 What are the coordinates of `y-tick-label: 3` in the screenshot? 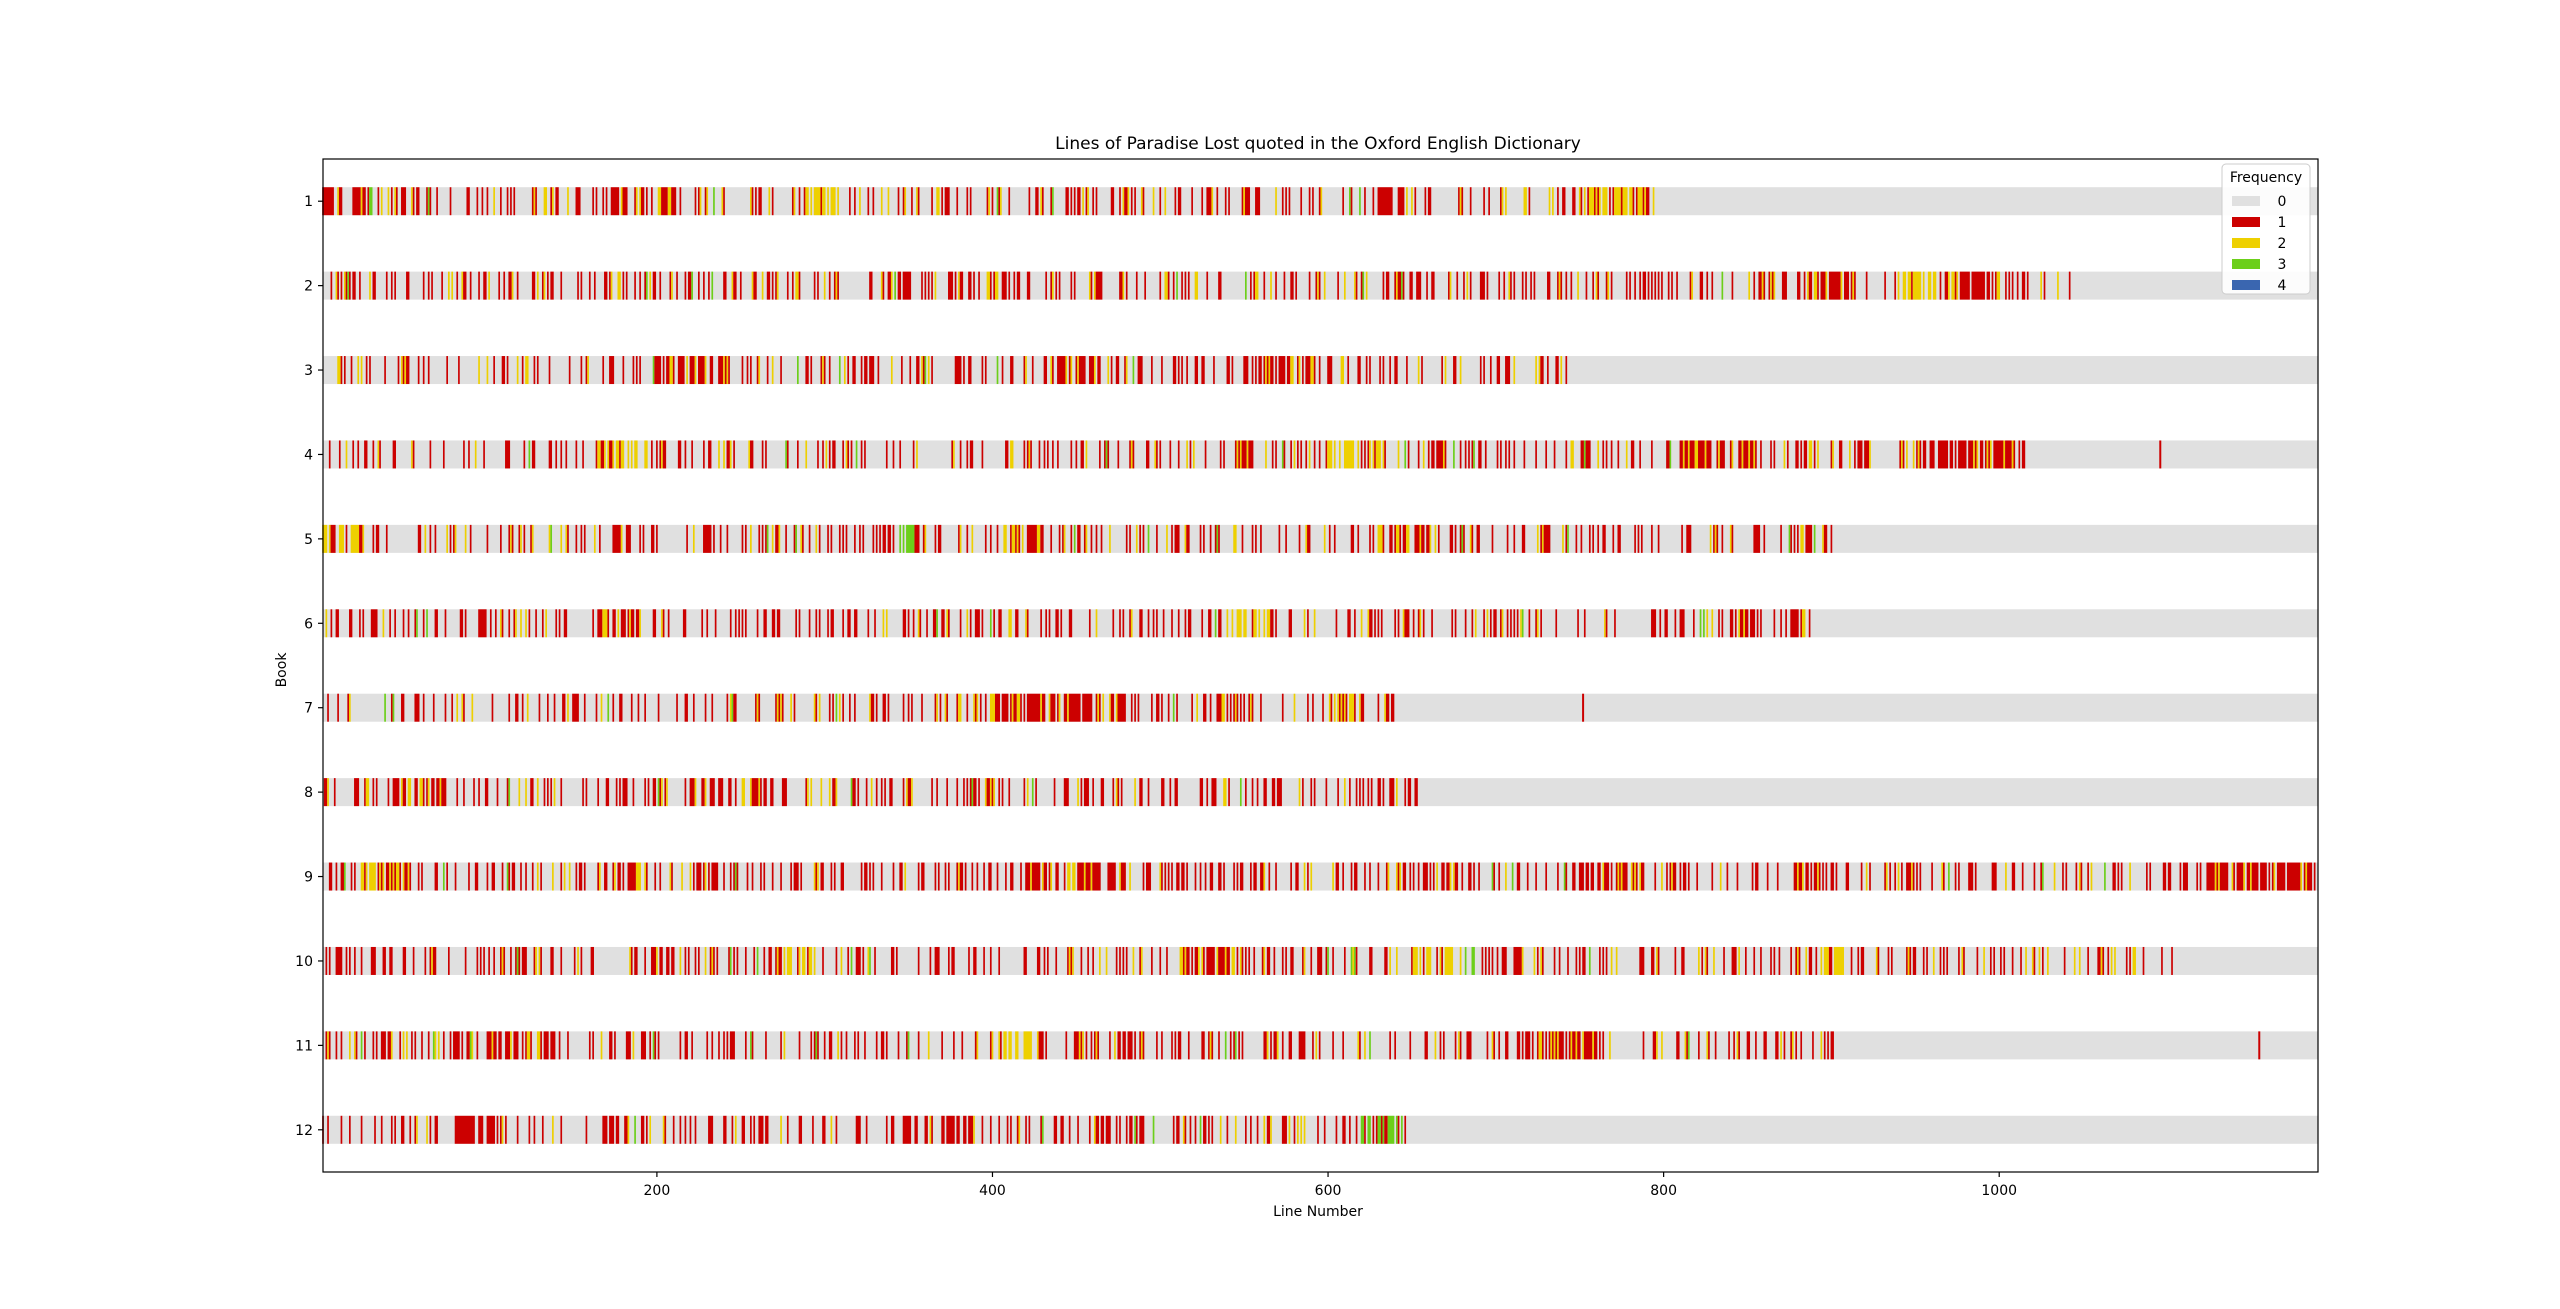 It's located at (308, 371).